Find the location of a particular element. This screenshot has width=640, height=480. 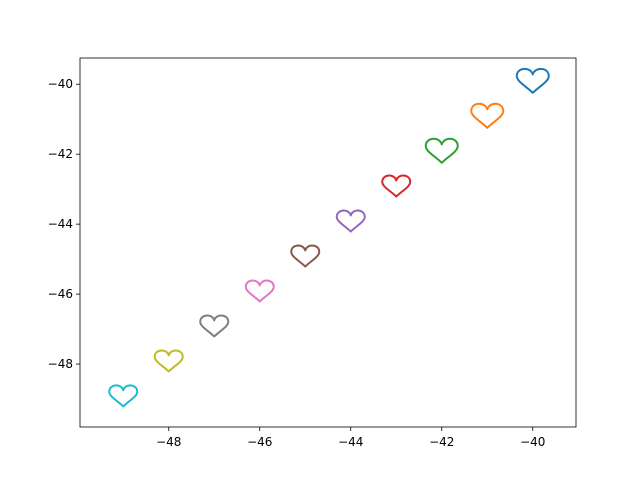

x-axis: −48 −46 −44 −42 −40 is located at coordinates (350, 438).